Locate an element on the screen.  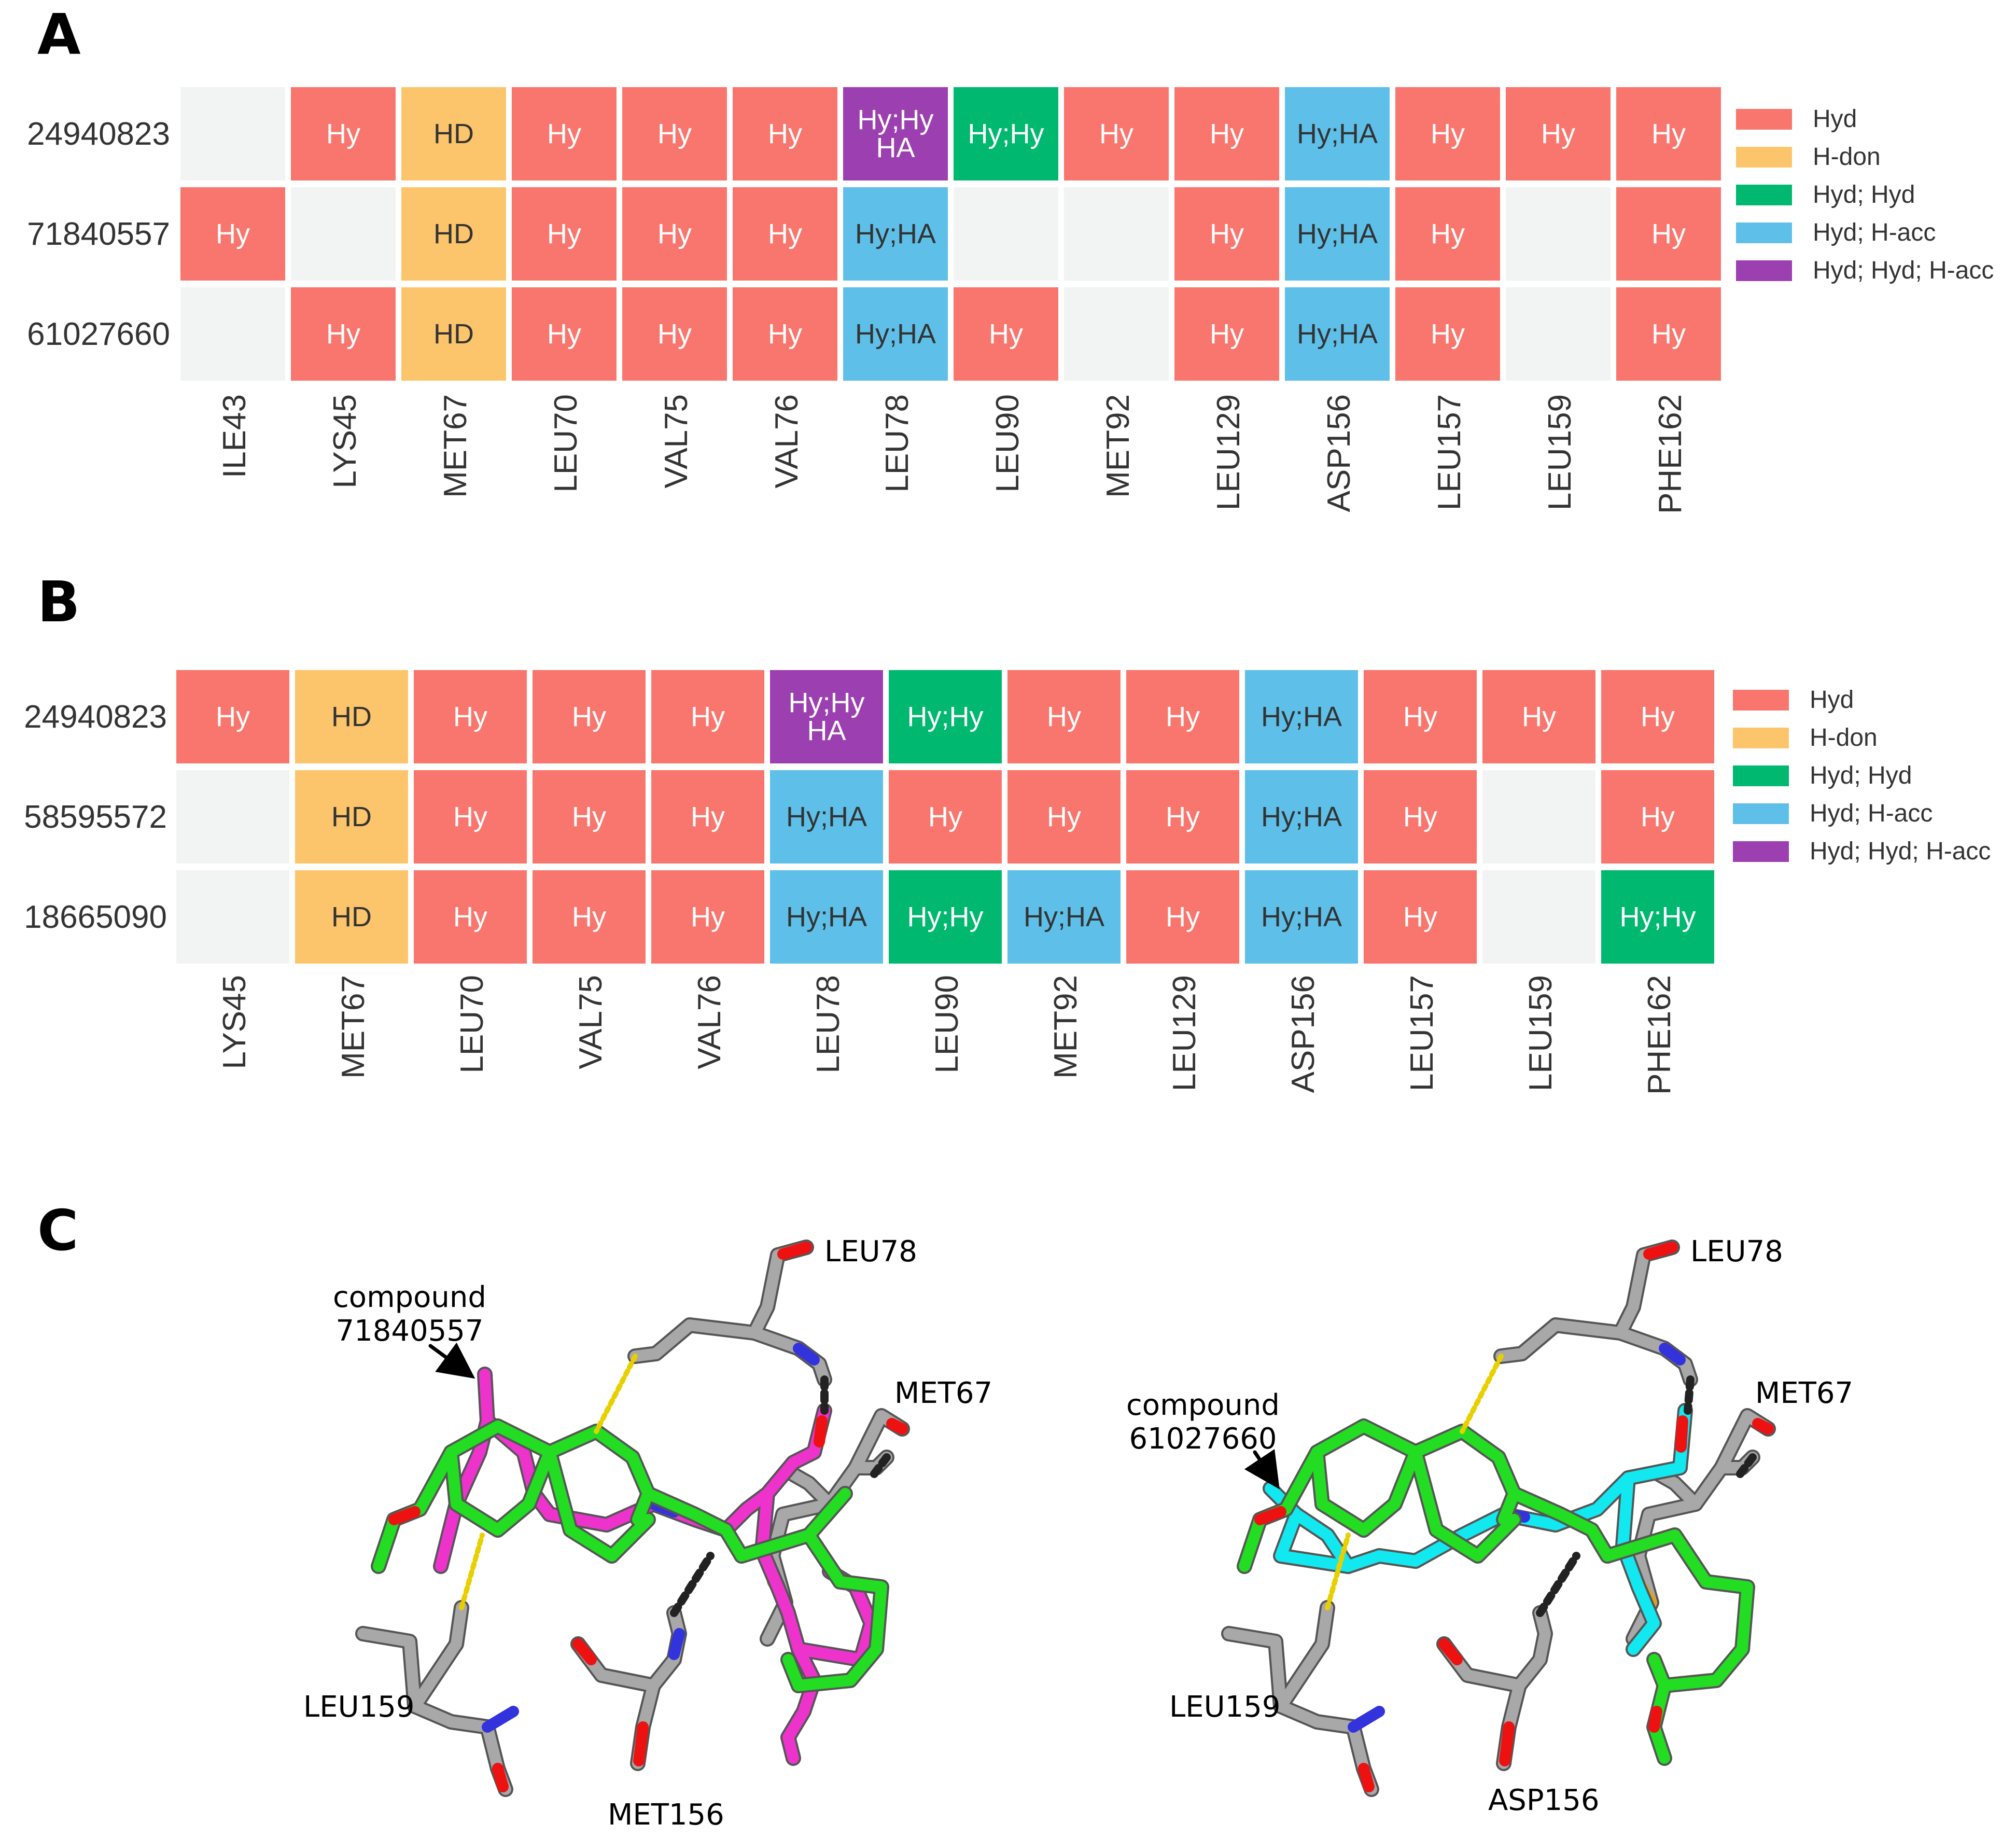
legend-item: H-don is located at coordinates (1805, 738).